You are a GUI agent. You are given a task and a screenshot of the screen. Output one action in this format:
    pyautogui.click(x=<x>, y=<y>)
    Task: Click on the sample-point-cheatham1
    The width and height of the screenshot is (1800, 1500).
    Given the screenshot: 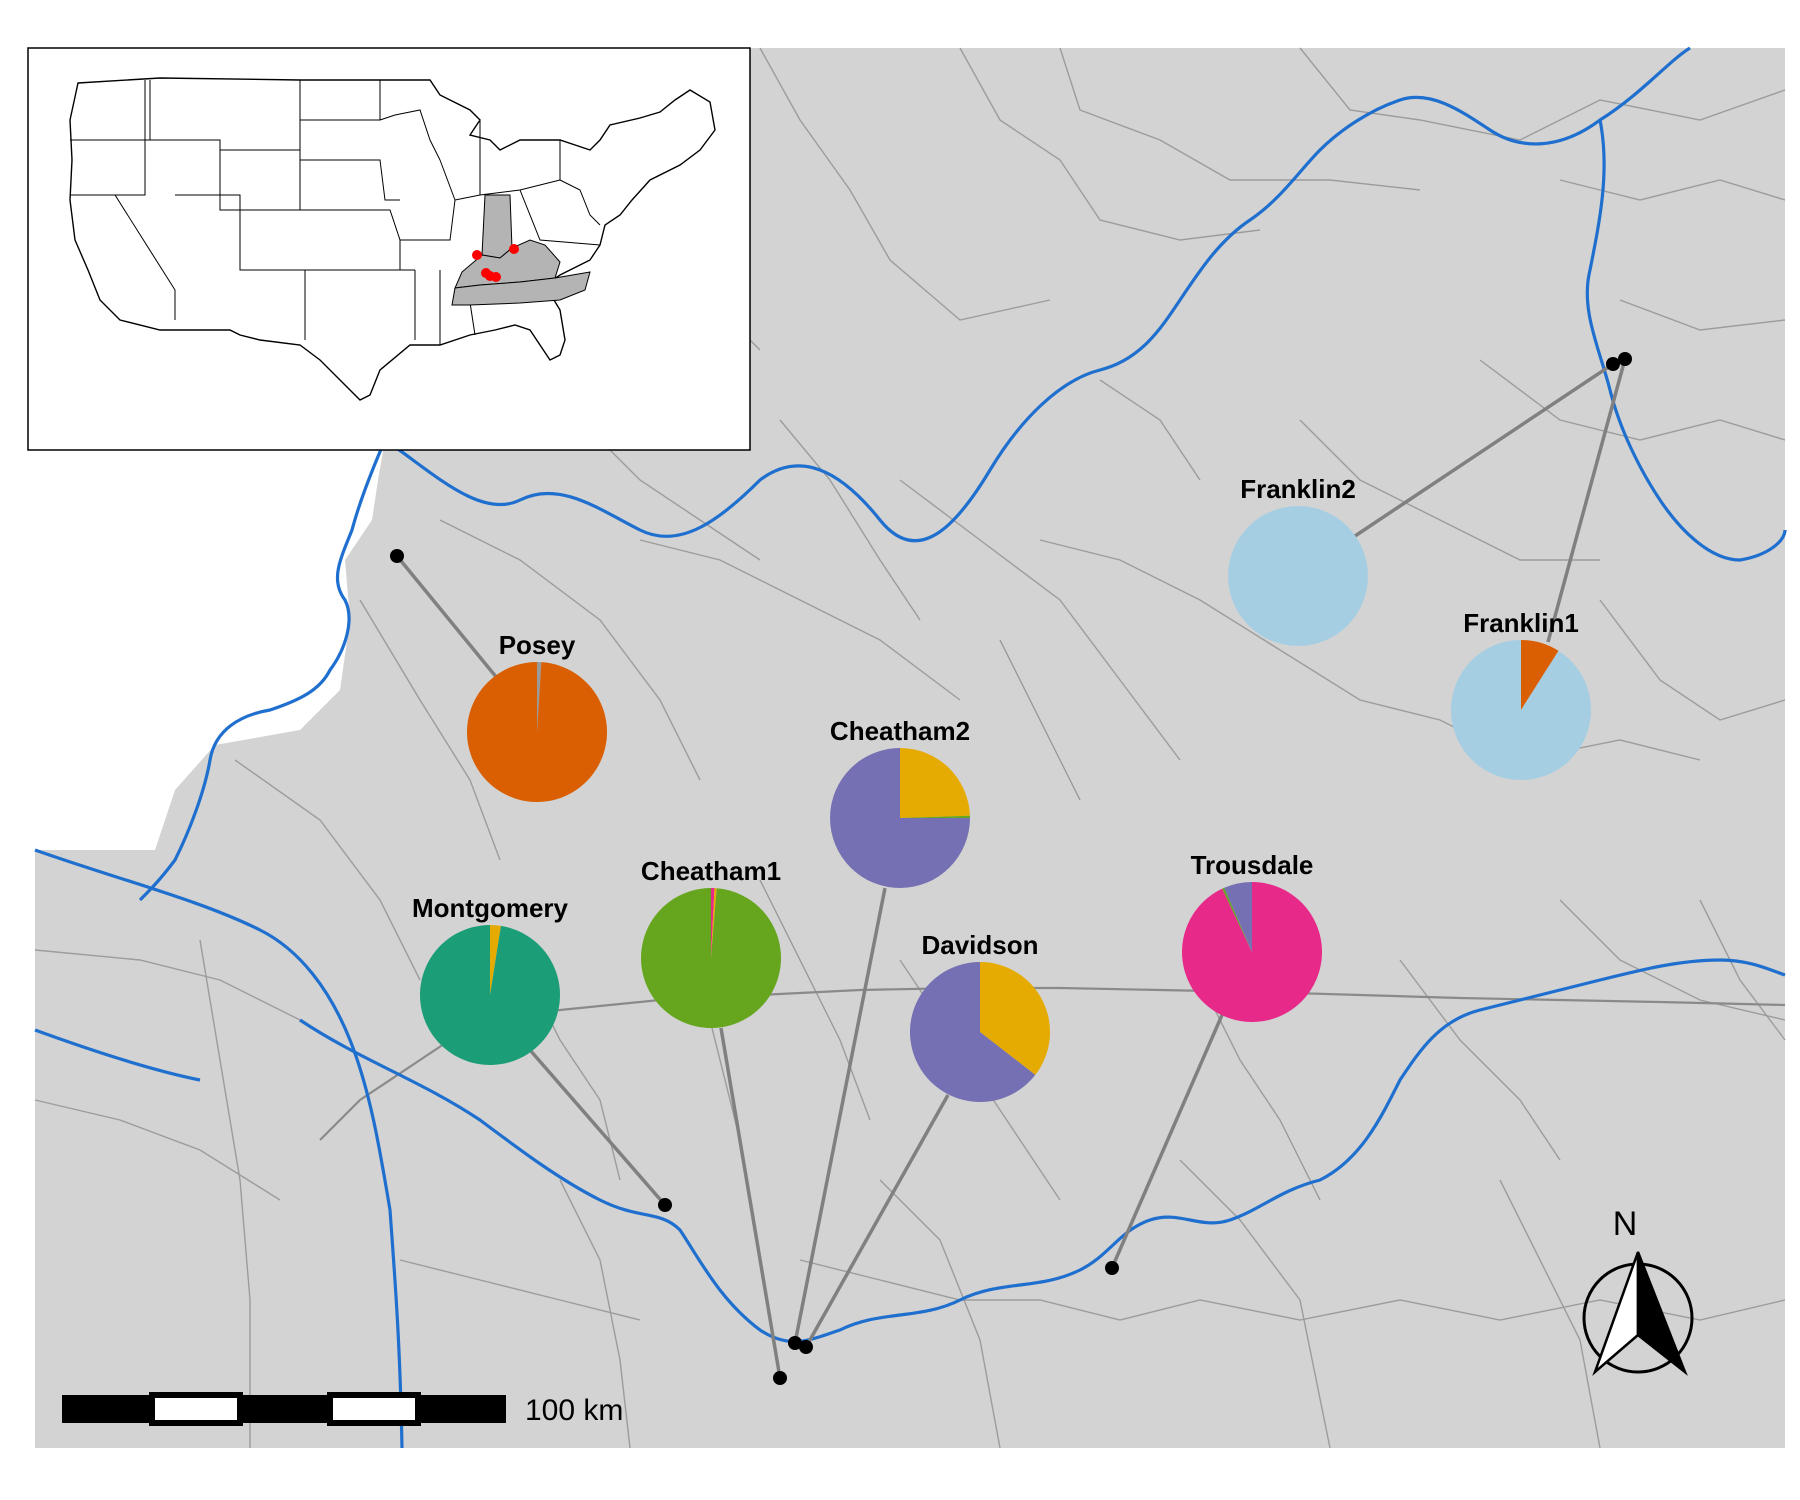 What is the action you would take?
    pyautogui.click(x=780, y=1378)
    